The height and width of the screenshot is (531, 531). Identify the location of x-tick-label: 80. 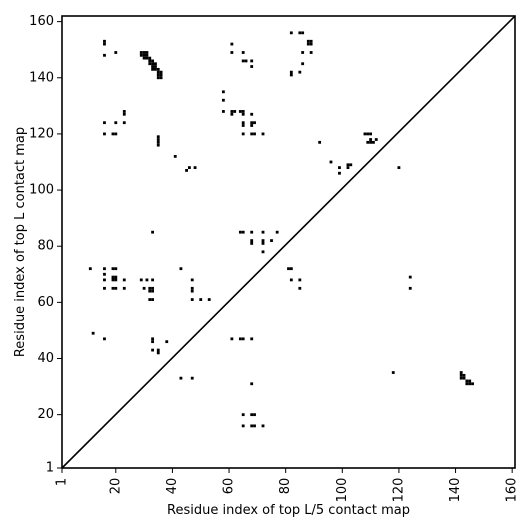
(285, 486).